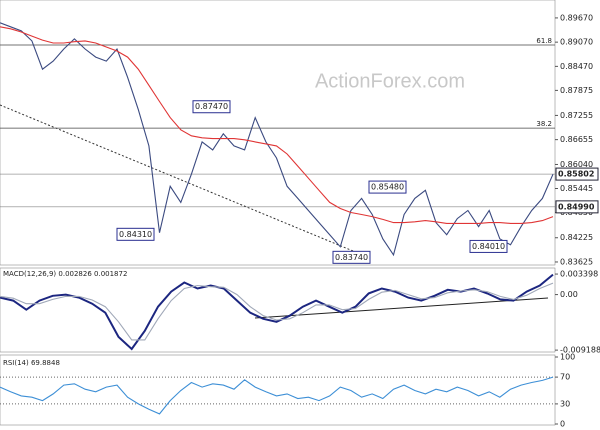 This screenshot has width=600, height=430. Describe the element at coordinates (580, 350) in the screenshot. I see `y-tick-label: -0.009188` at that location.